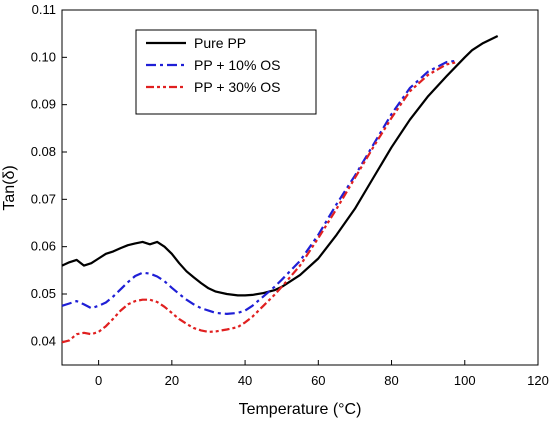  I want to click on y-tick-label: 0.09, so click(43, 104).